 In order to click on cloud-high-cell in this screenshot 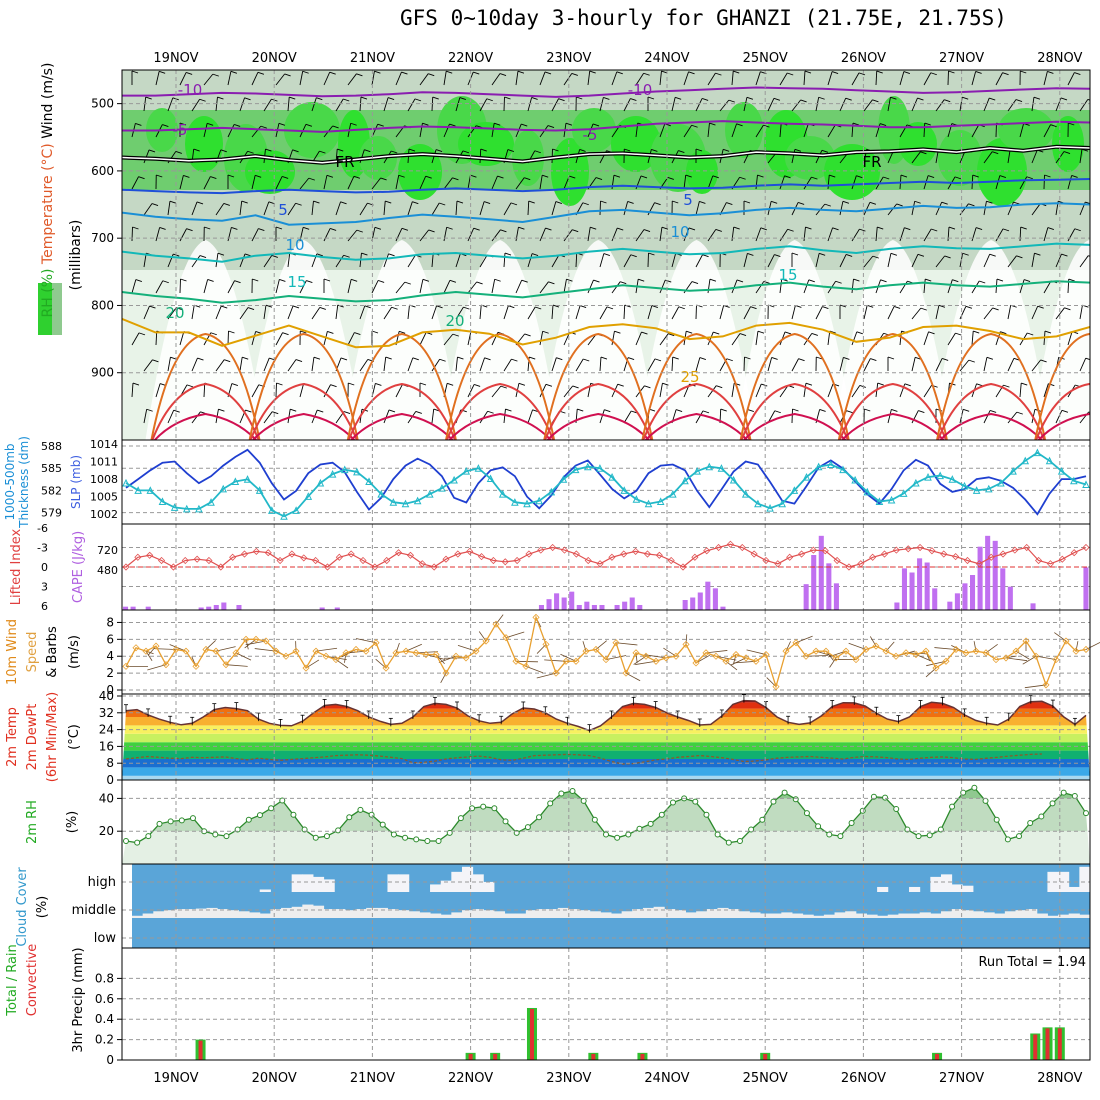, I will do `click(489, 886)`.